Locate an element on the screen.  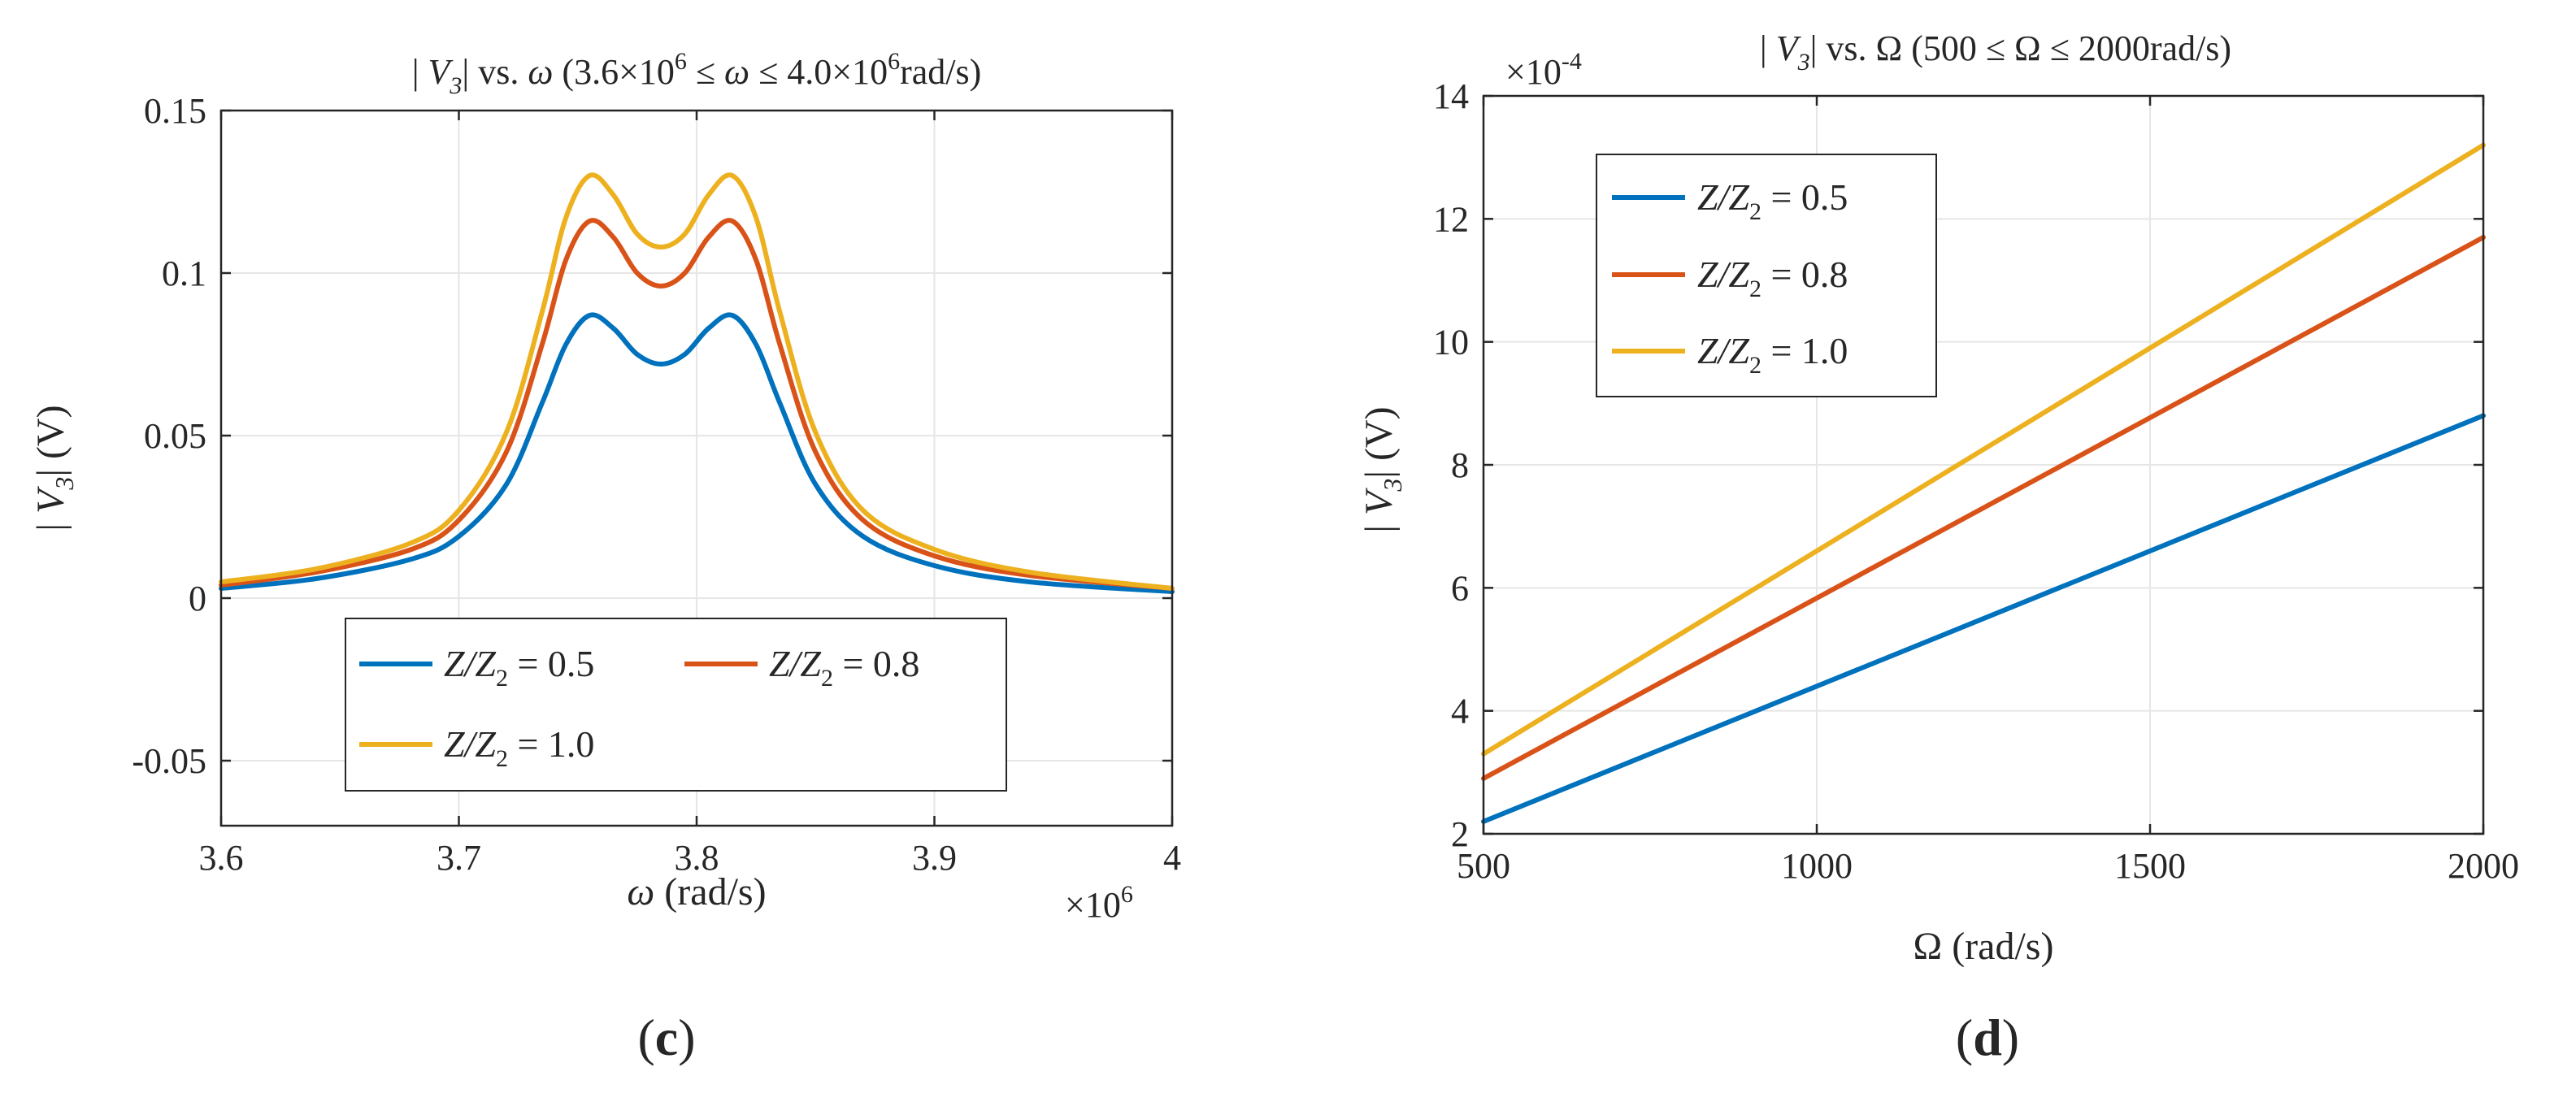
panel-d-y-label: | V3| (V) is located at coordinates (1382, 469).